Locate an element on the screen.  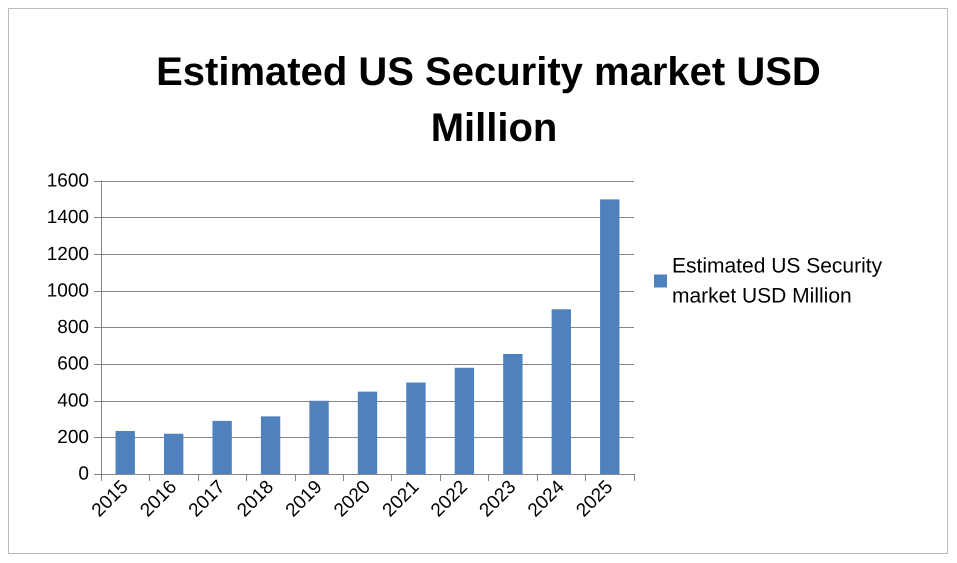
y-tick-label: 400 is located at coordinates (73, 401).